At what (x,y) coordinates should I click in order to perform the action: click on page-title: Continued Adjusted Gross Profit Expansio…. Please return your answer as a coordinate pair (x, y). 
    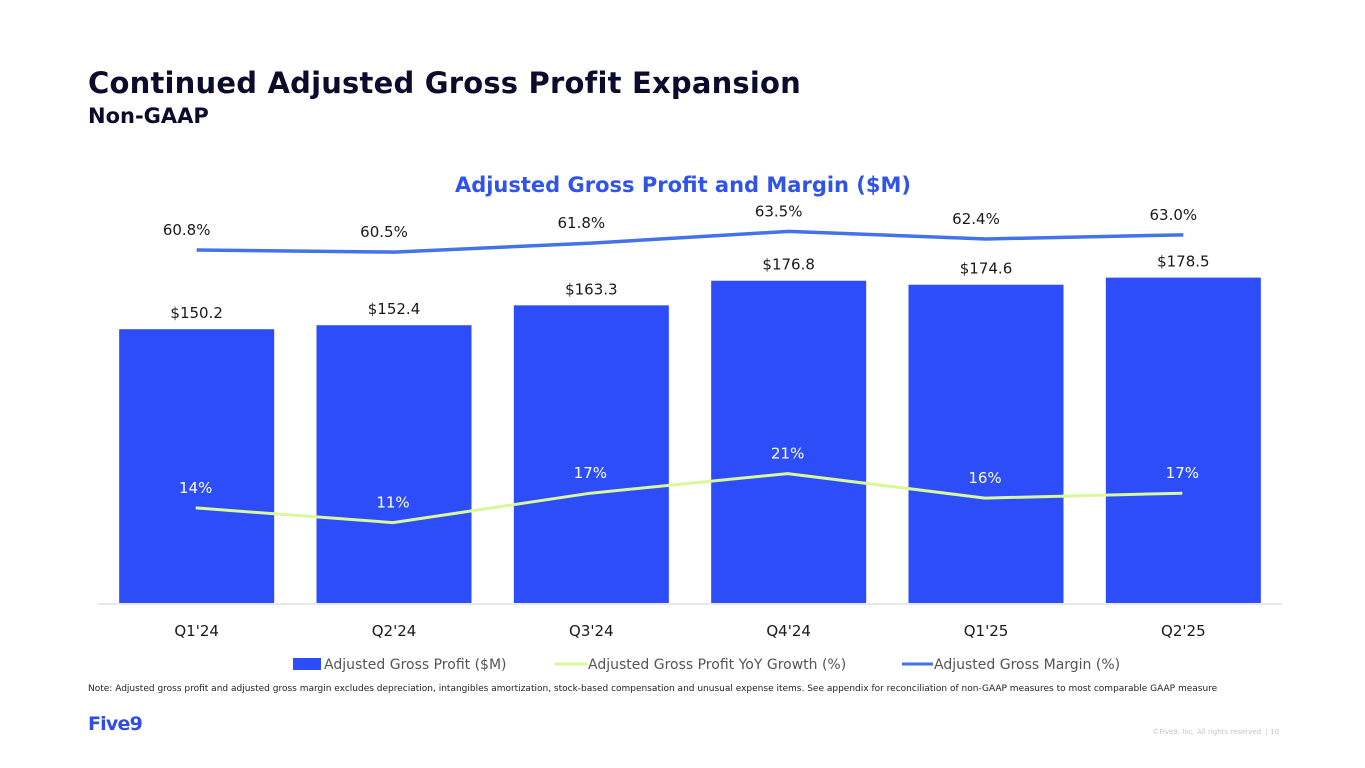
    Looking at the image, I should click on (445, 83).